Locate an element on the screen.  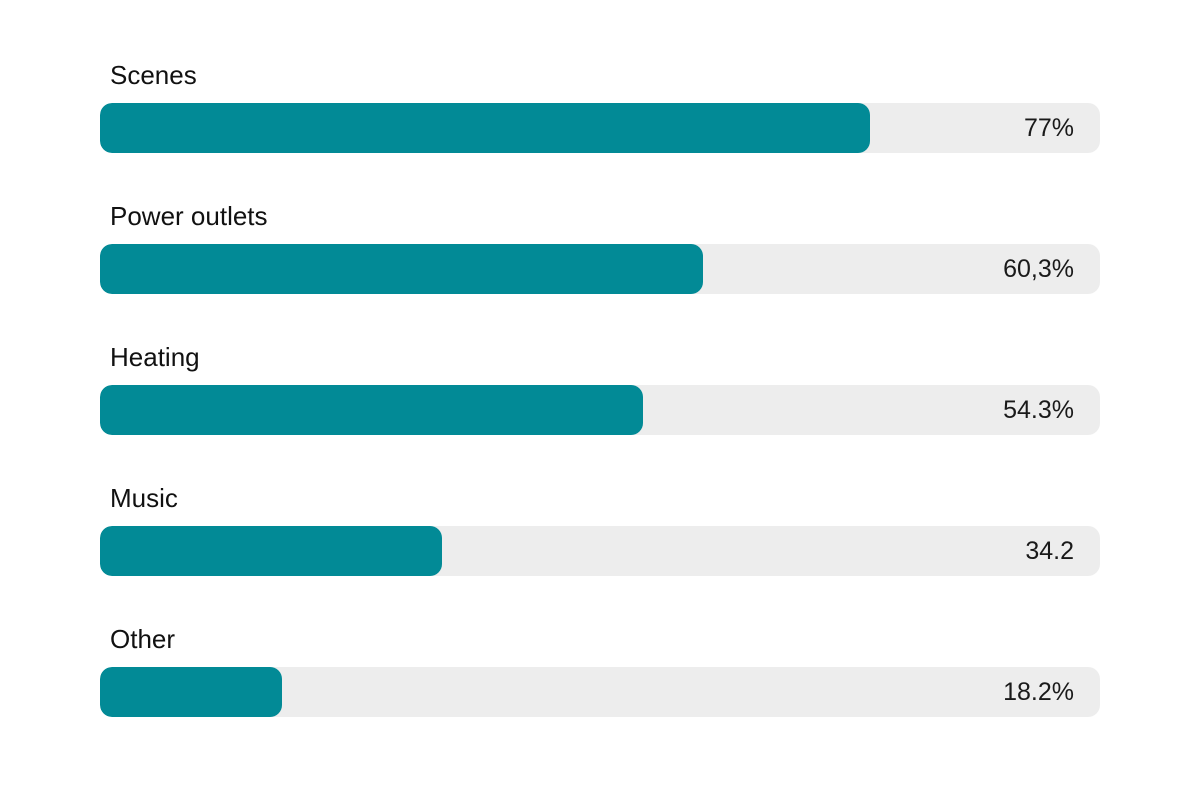
bar-label: Music is located at coordinates (144, 498).